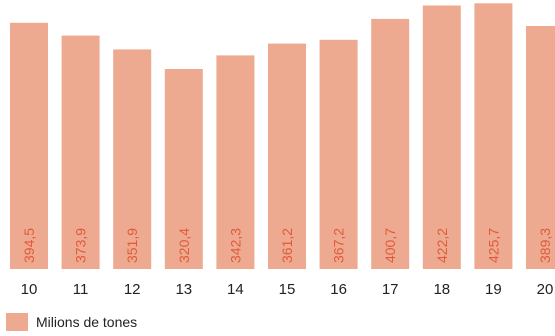 The height and width of the screenshot is (336, 555). What do you see at coordinates (29, 289) in the screenshot?
I see `tick-label-10: 10` at bounding box center [29, 289].